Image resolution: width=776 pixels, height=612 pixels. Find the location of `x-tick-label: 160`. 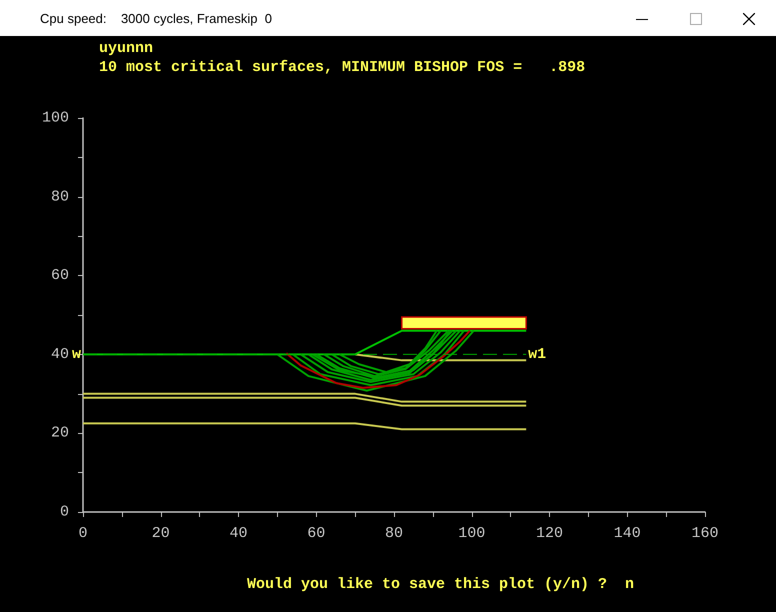

x-tick-label: 160 is located at coordinates (705, 533).